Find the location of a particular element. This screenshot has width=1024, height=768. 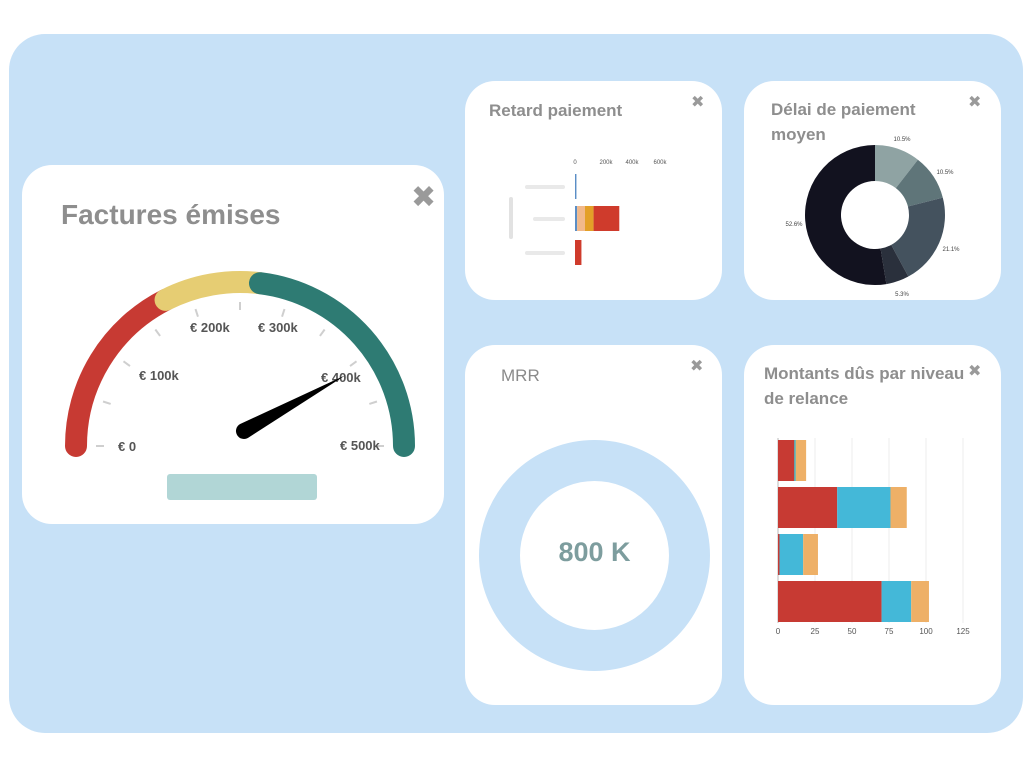

mrr-card: MRR ✖ 800 K is located at coordinates (593, 525).